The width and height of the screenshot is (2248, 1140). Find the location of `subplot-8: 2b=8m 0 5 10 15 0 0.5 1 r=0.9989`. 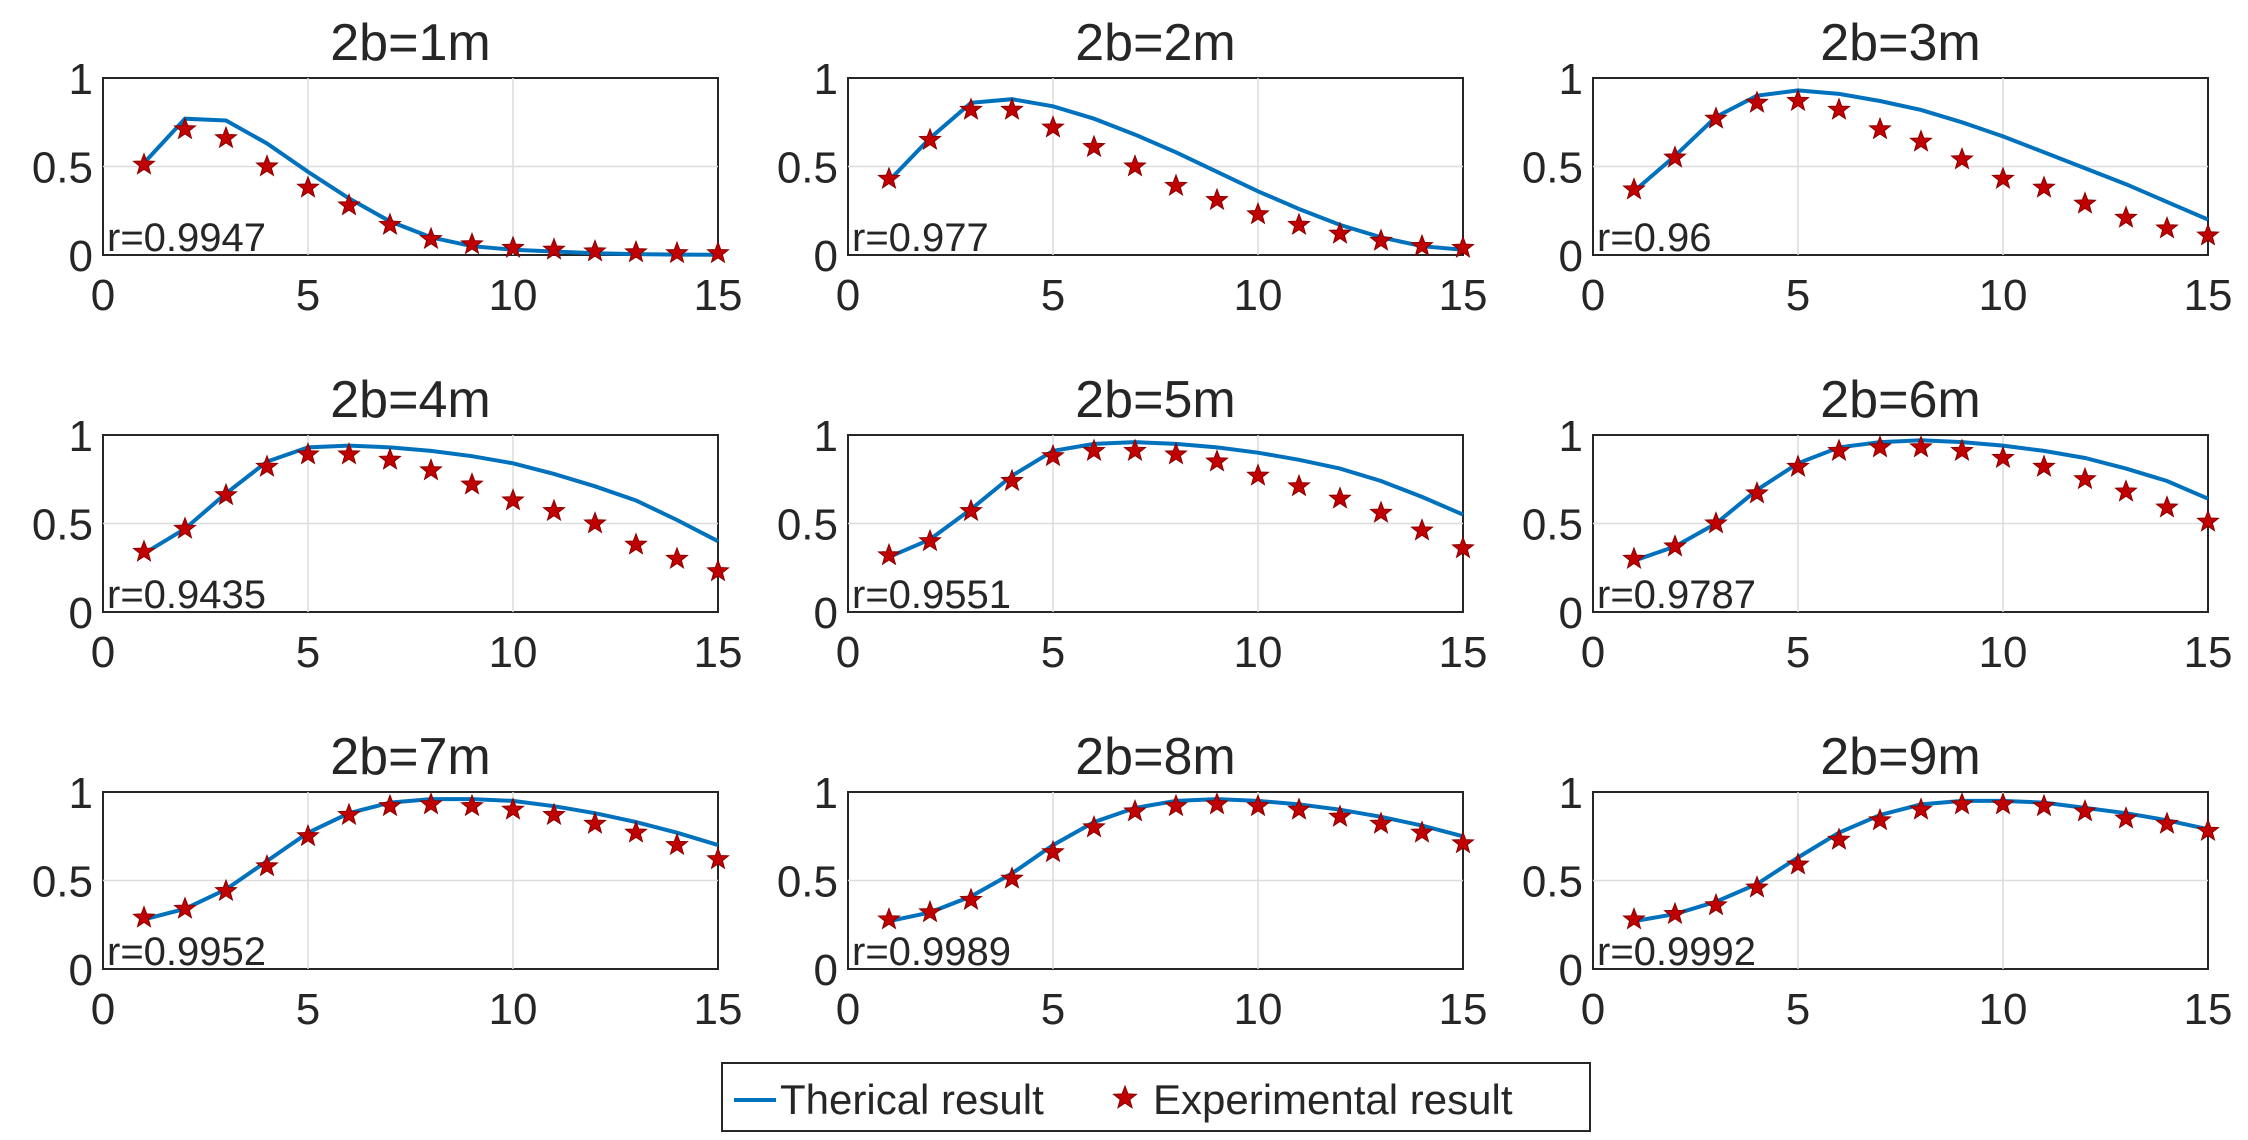

subplot-8: 2b=8m 0 5 10 15 0 0.5 1 r=0.9989 is located at coordinates (1132, 881).